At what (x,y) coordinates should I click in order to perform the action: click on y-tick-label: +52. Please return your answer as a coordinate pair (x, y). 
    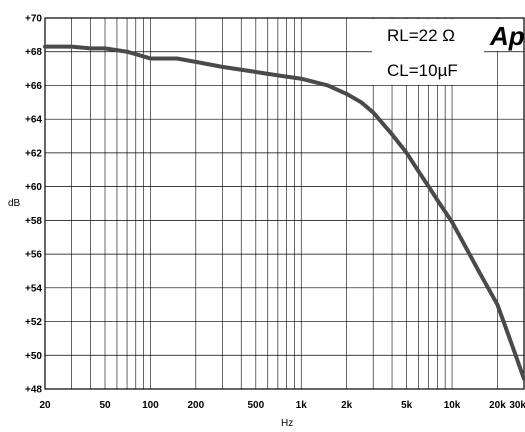
    Looking at the image, I should click on (33, 322).